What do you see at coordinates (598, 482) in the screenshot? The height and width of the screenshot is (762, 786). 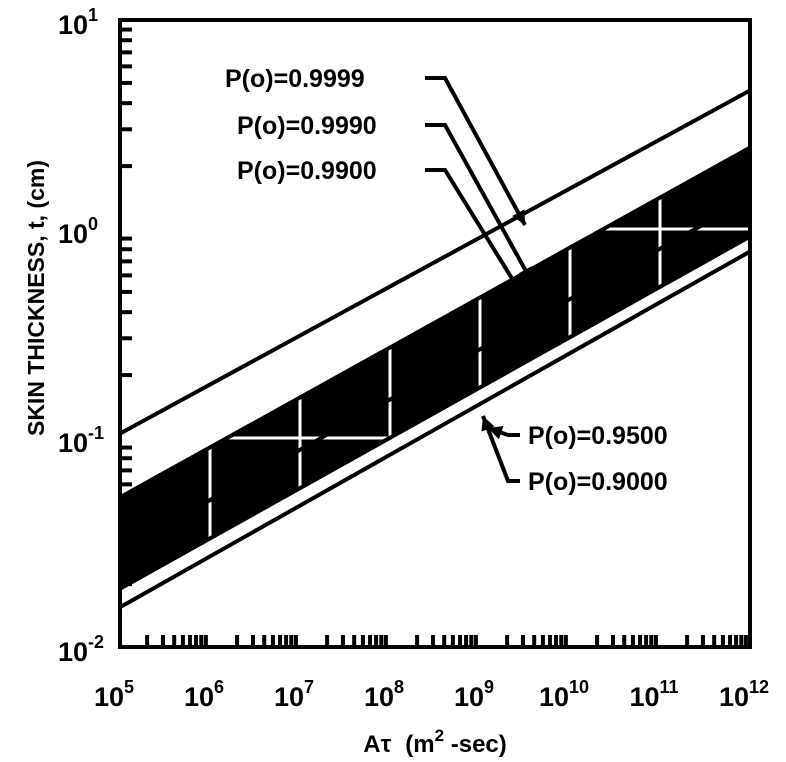 I see `series-label: P(o)=0.9000` at bounding box center [598, 482].